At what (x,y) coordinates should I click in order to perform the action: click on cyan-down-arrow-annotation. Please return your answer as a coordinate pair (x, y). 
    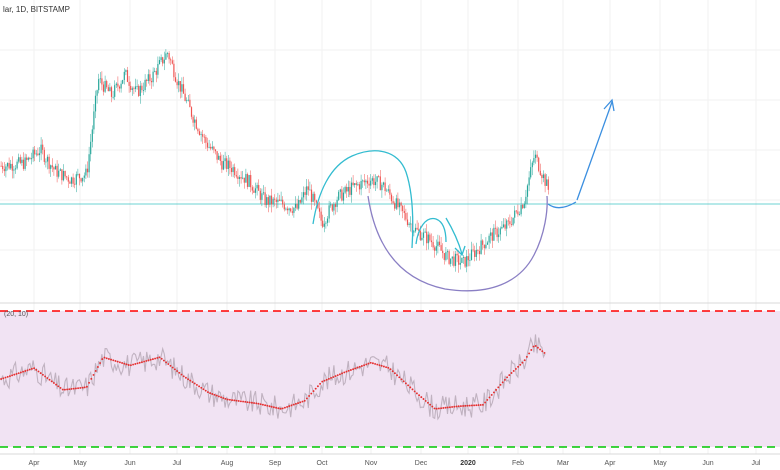
    Looking at the image, I should click on (455, 237).